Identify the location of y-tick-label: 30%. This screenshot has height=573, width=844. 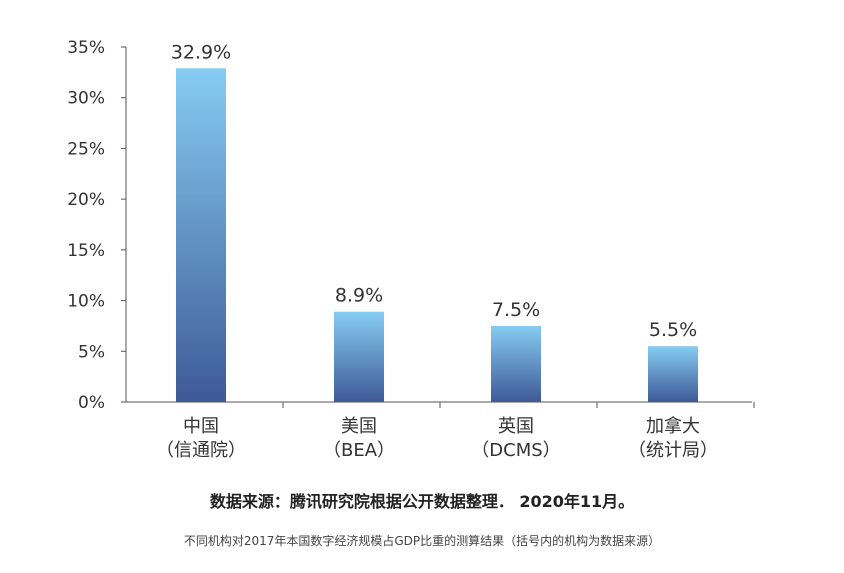
(86, 99).